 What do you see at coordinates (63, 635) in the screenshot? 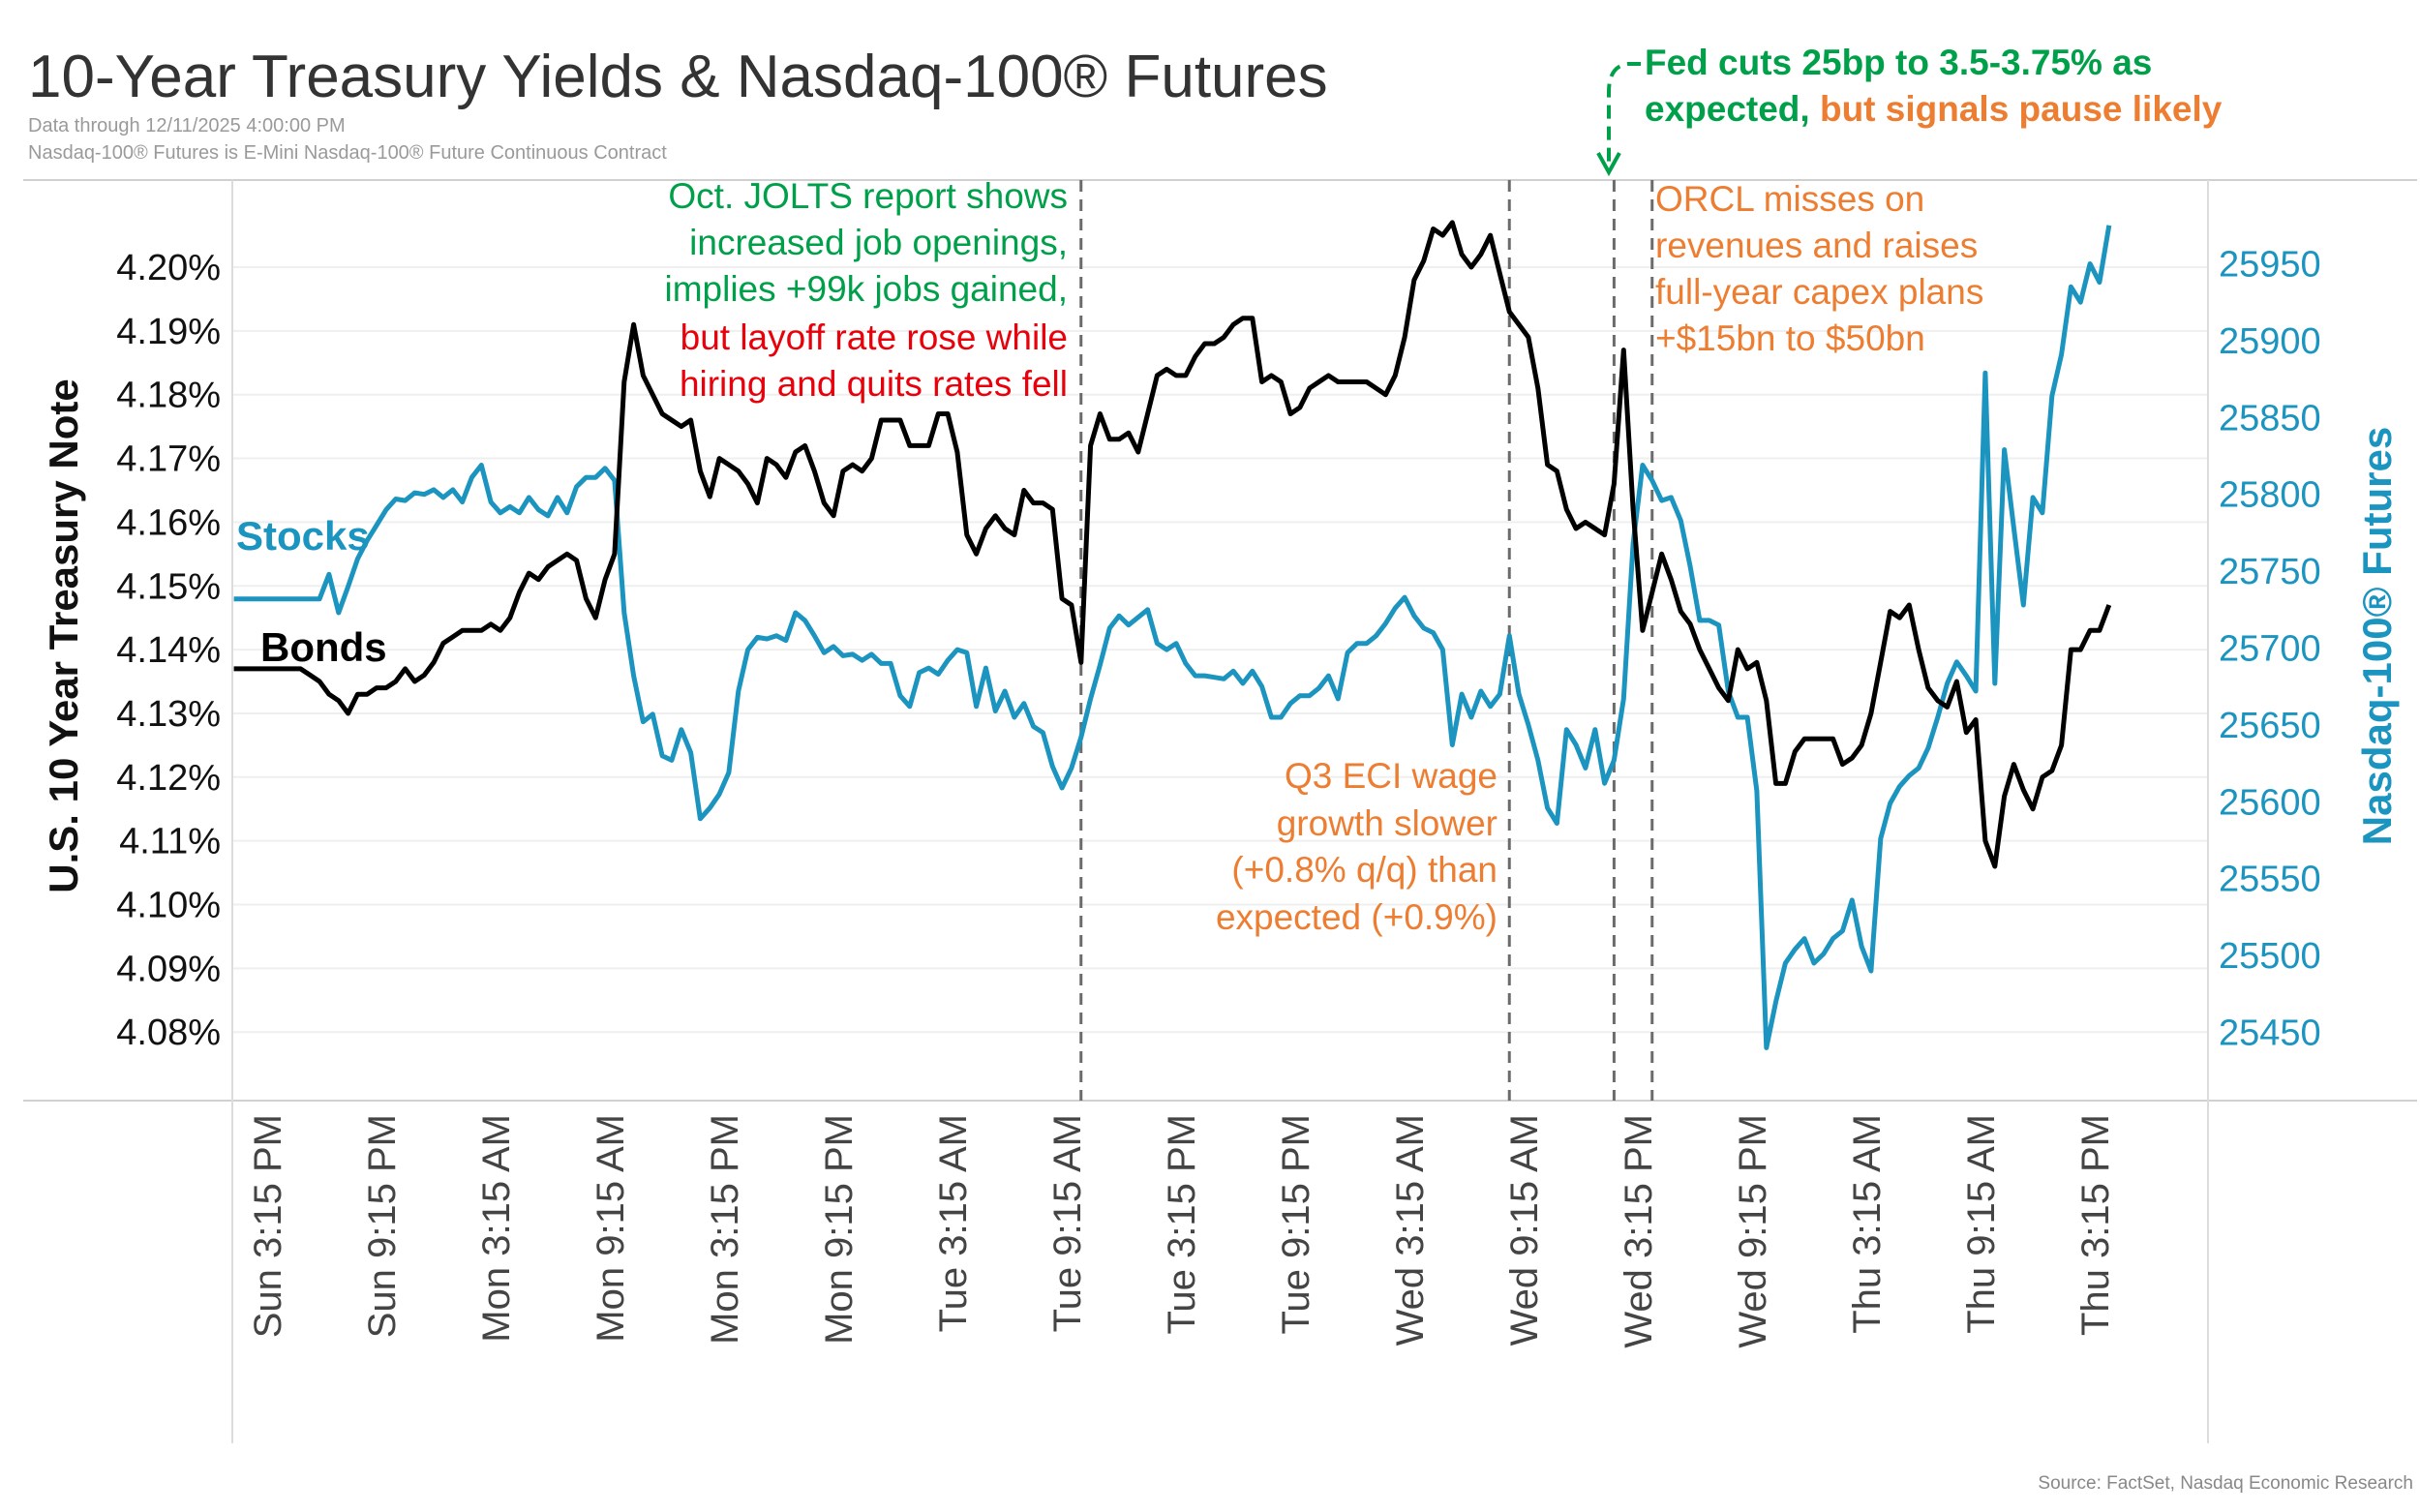
I see `left-axis-title: U.S. 10 Year Treasury Note` at bounding box center [63, 635].